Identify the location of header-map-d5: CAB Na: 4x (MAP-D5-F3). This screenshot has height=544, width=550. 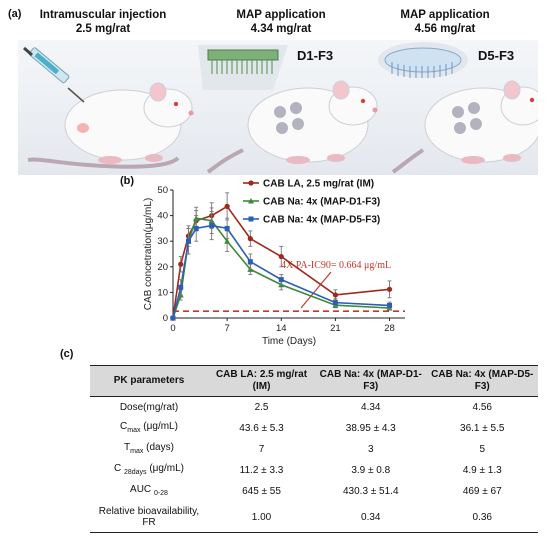
(482, 381).